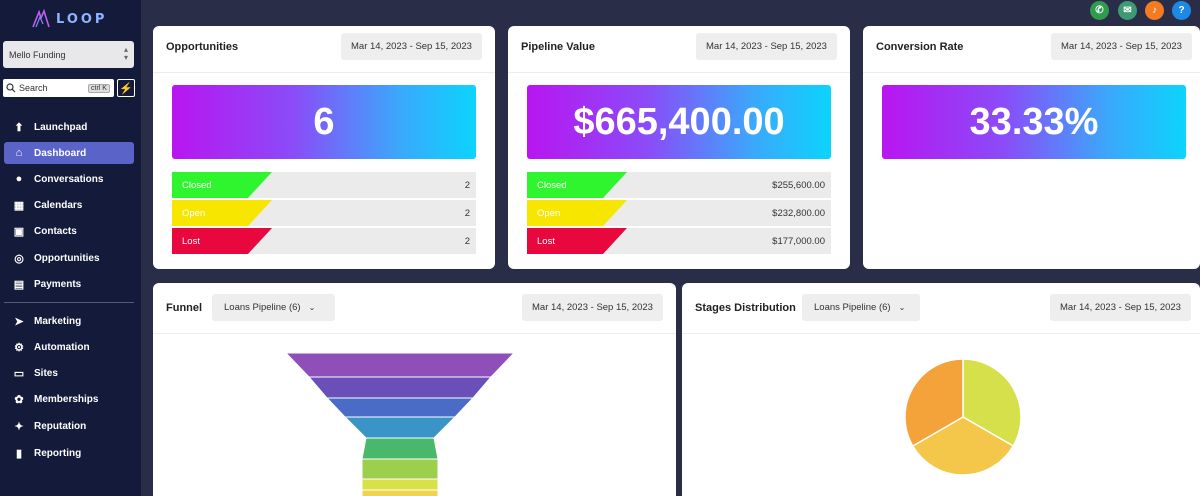  I want to click on target-icon: ◎, so click(19, 258).